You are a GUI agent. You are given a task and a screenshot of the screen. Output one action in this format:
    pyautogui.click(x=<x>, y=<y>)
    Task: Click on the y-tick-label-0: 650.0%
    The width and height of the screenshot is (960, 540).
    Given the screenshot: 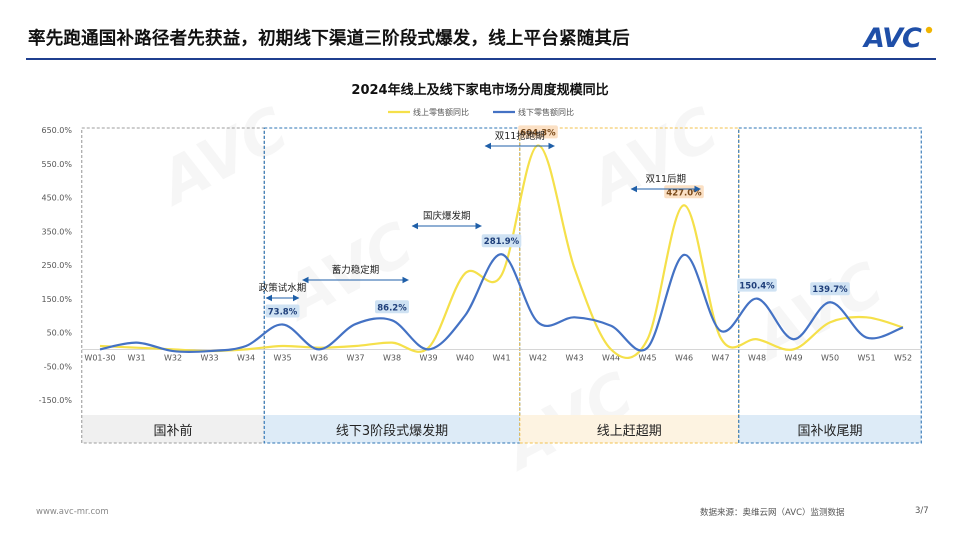 What is the action you would take?
    pyautogui.click(x=56, y=130)
    